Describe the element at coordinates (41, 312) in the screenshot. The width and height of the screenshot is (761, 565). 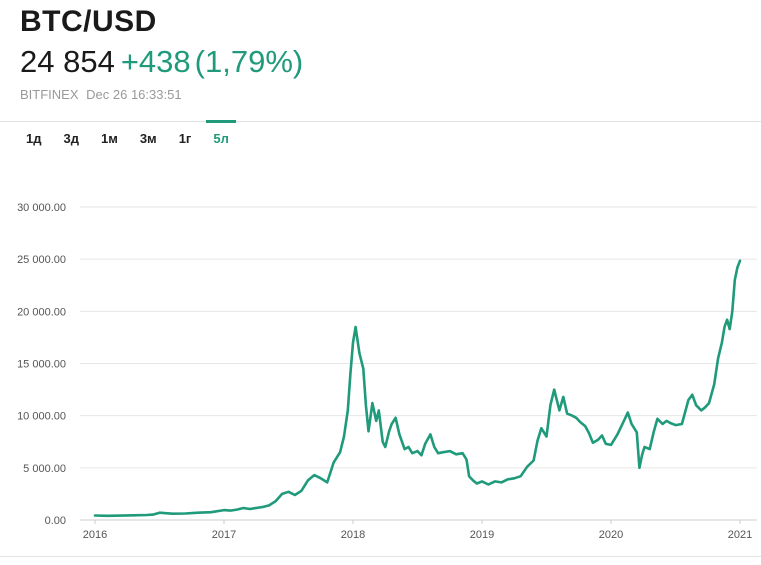
I see `y-tick-label: 20 000.00` at that location.